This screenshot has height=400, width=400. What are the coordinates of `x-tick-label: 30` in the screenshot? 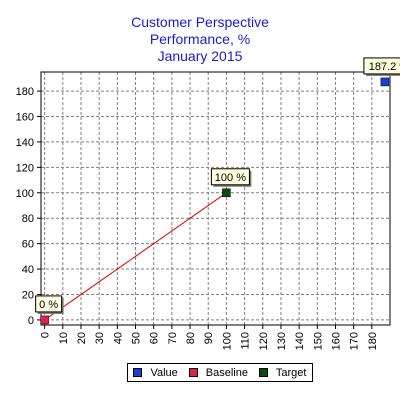 It's located at (100, 338).